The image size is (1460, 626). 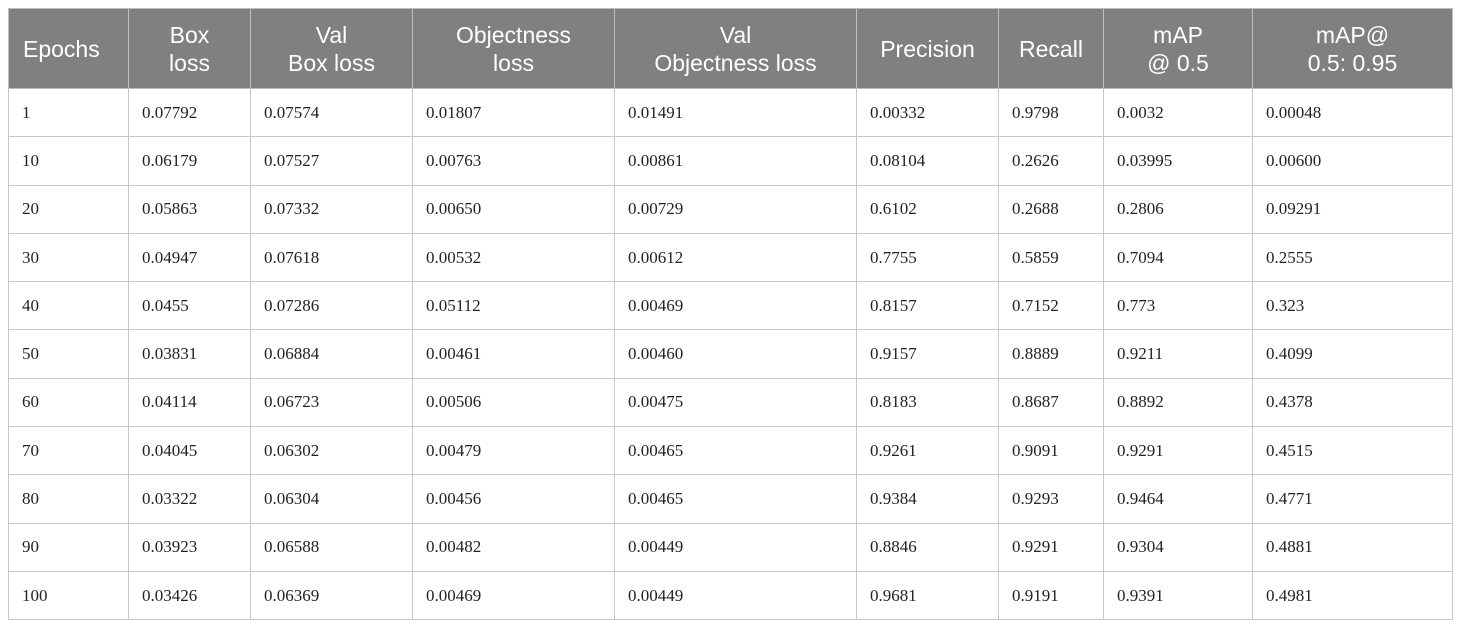 What do you see at coordinates (927, 112) in the screenshot?
I see `table-cell: 0.00332` at bounding box center [927, 112].